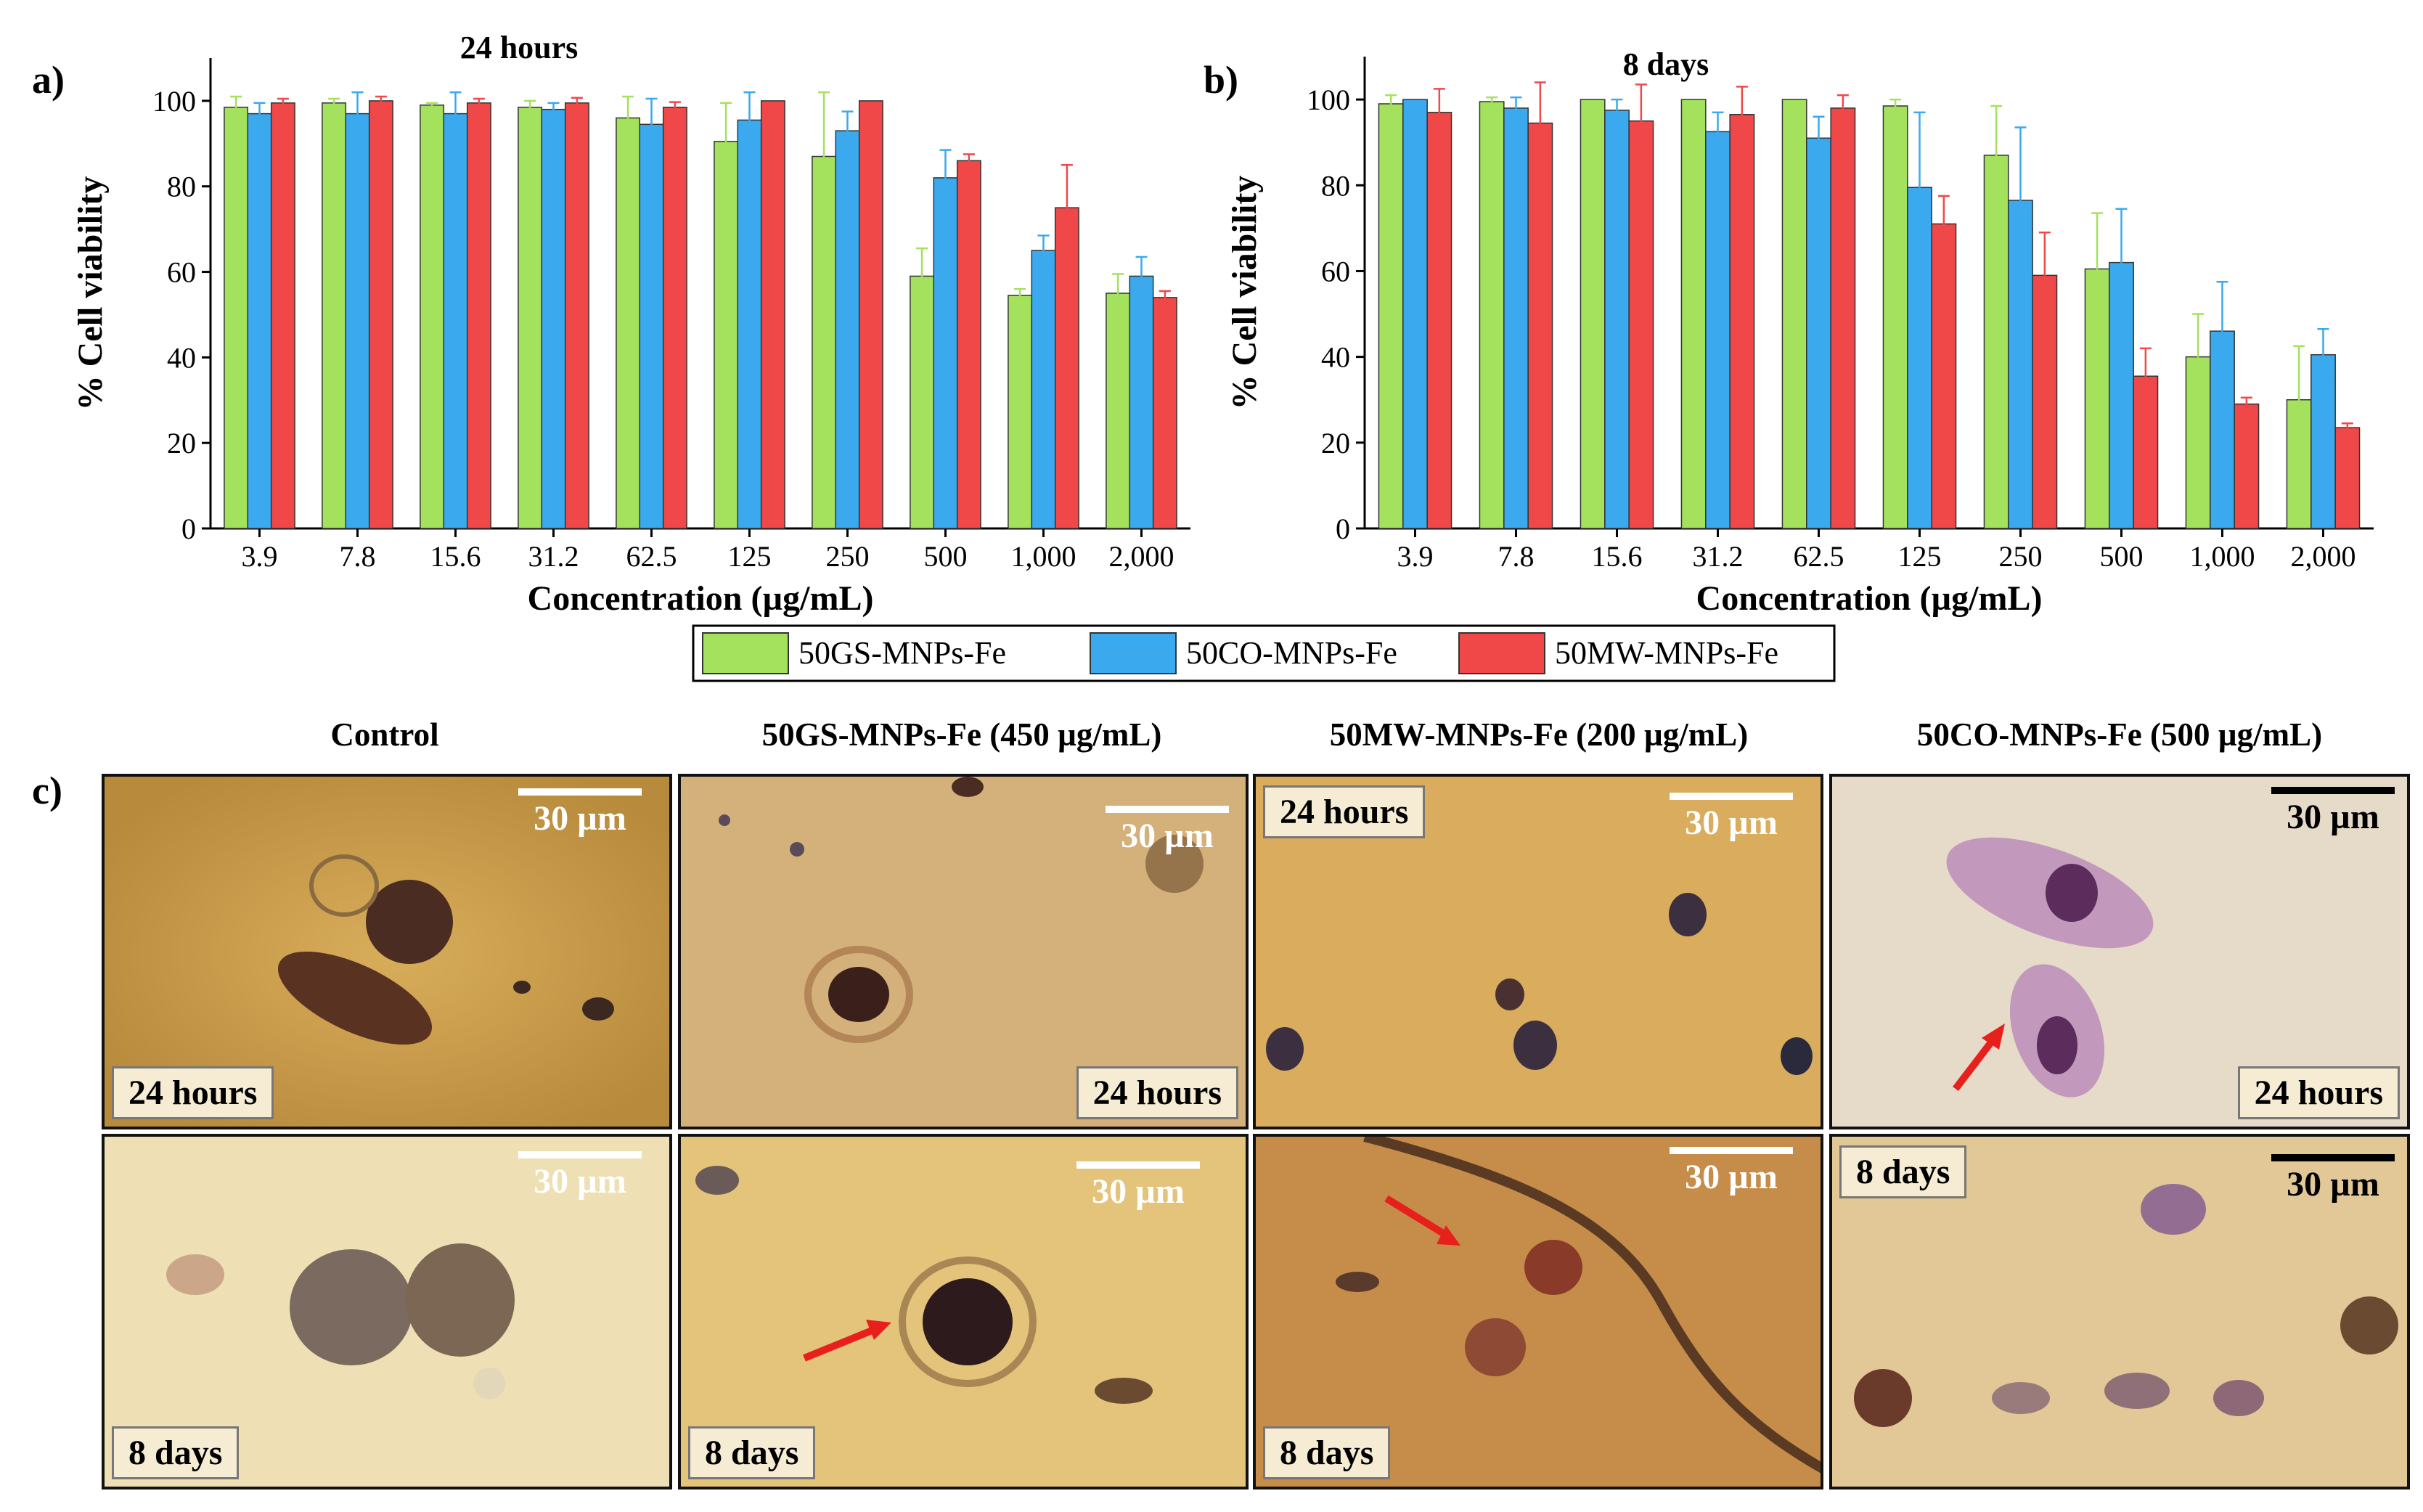  What do you see at coordinates (2119, 1311) in the screenshot?
I see `micrograph-co-8d: 8 days 30 µm` at bounding box center [2119, 1311].